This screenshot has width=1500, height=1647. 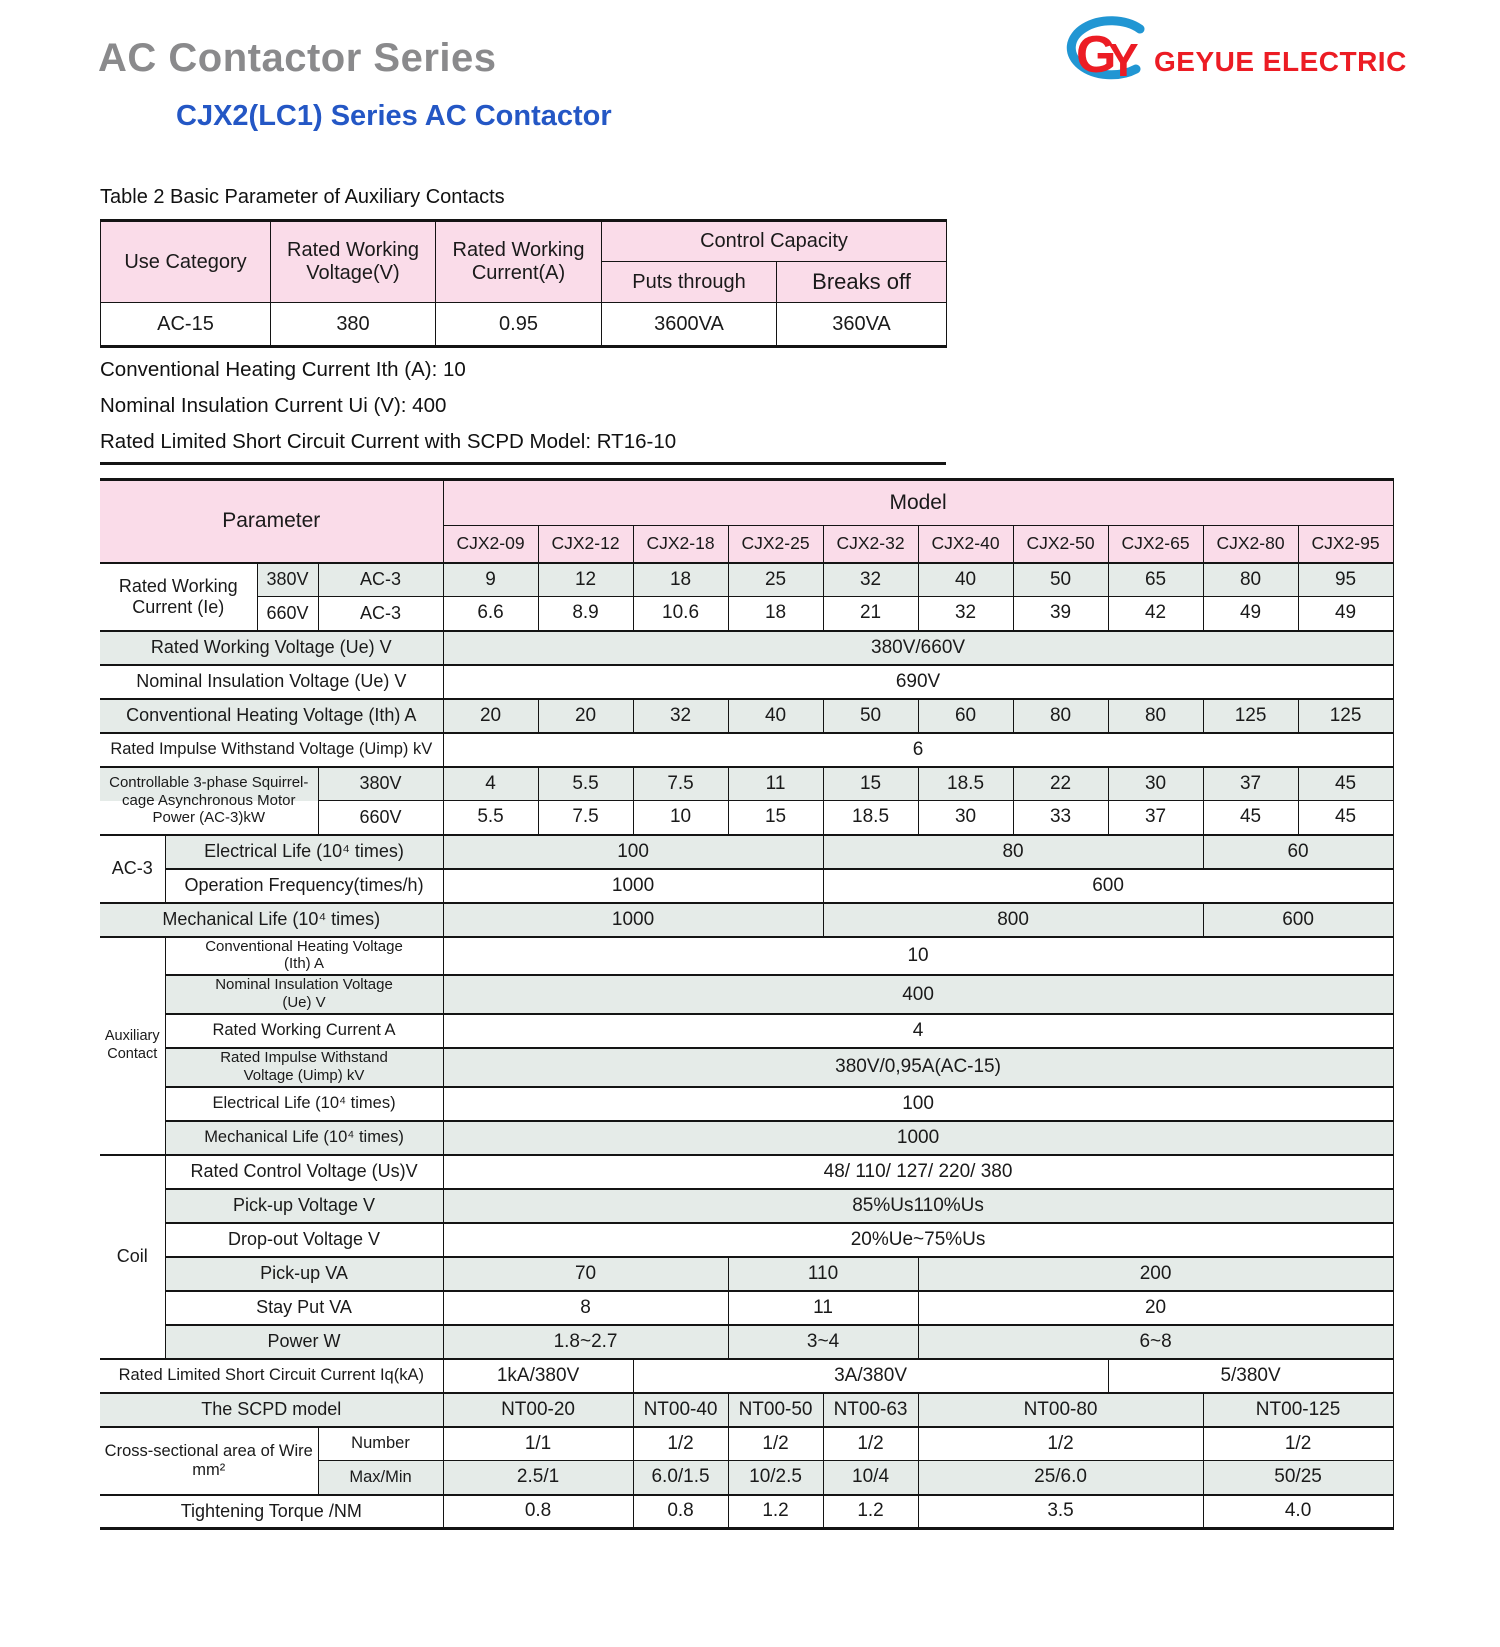 I want to click on value-cell: 3A/380V, so click(x=870, y=1375).